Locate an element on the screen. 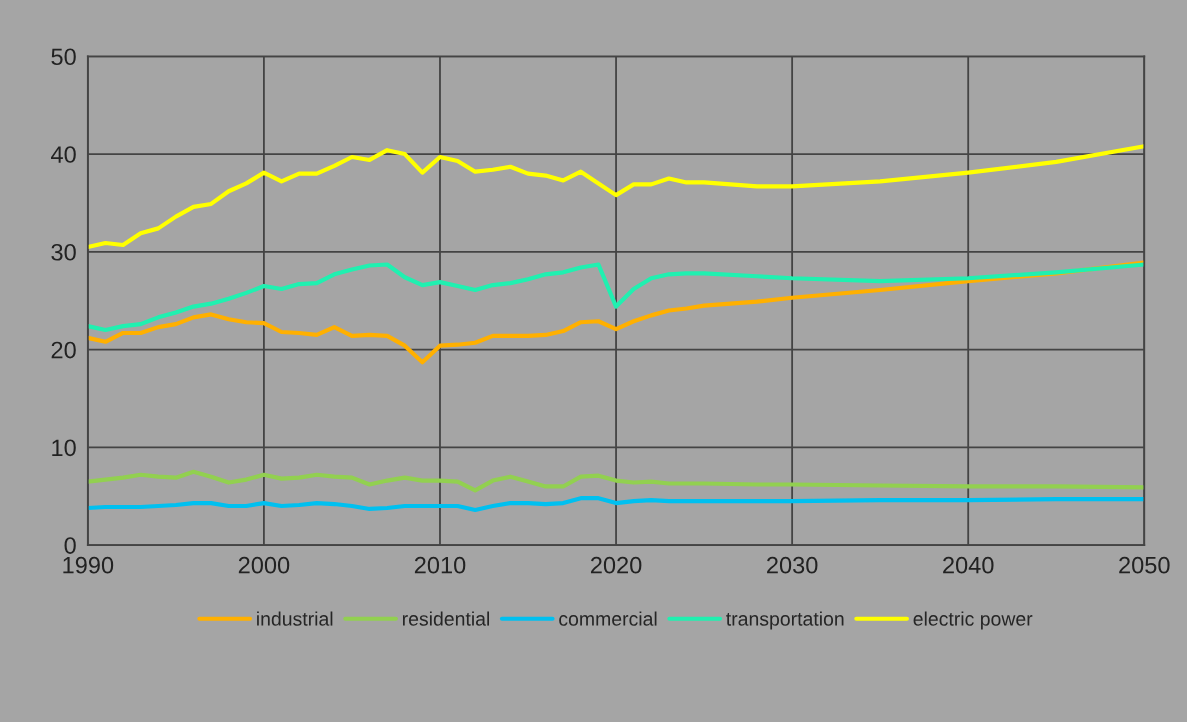 The image size is (1187, 722). y-tick-label: 0 is located at coordinates (70, 545).